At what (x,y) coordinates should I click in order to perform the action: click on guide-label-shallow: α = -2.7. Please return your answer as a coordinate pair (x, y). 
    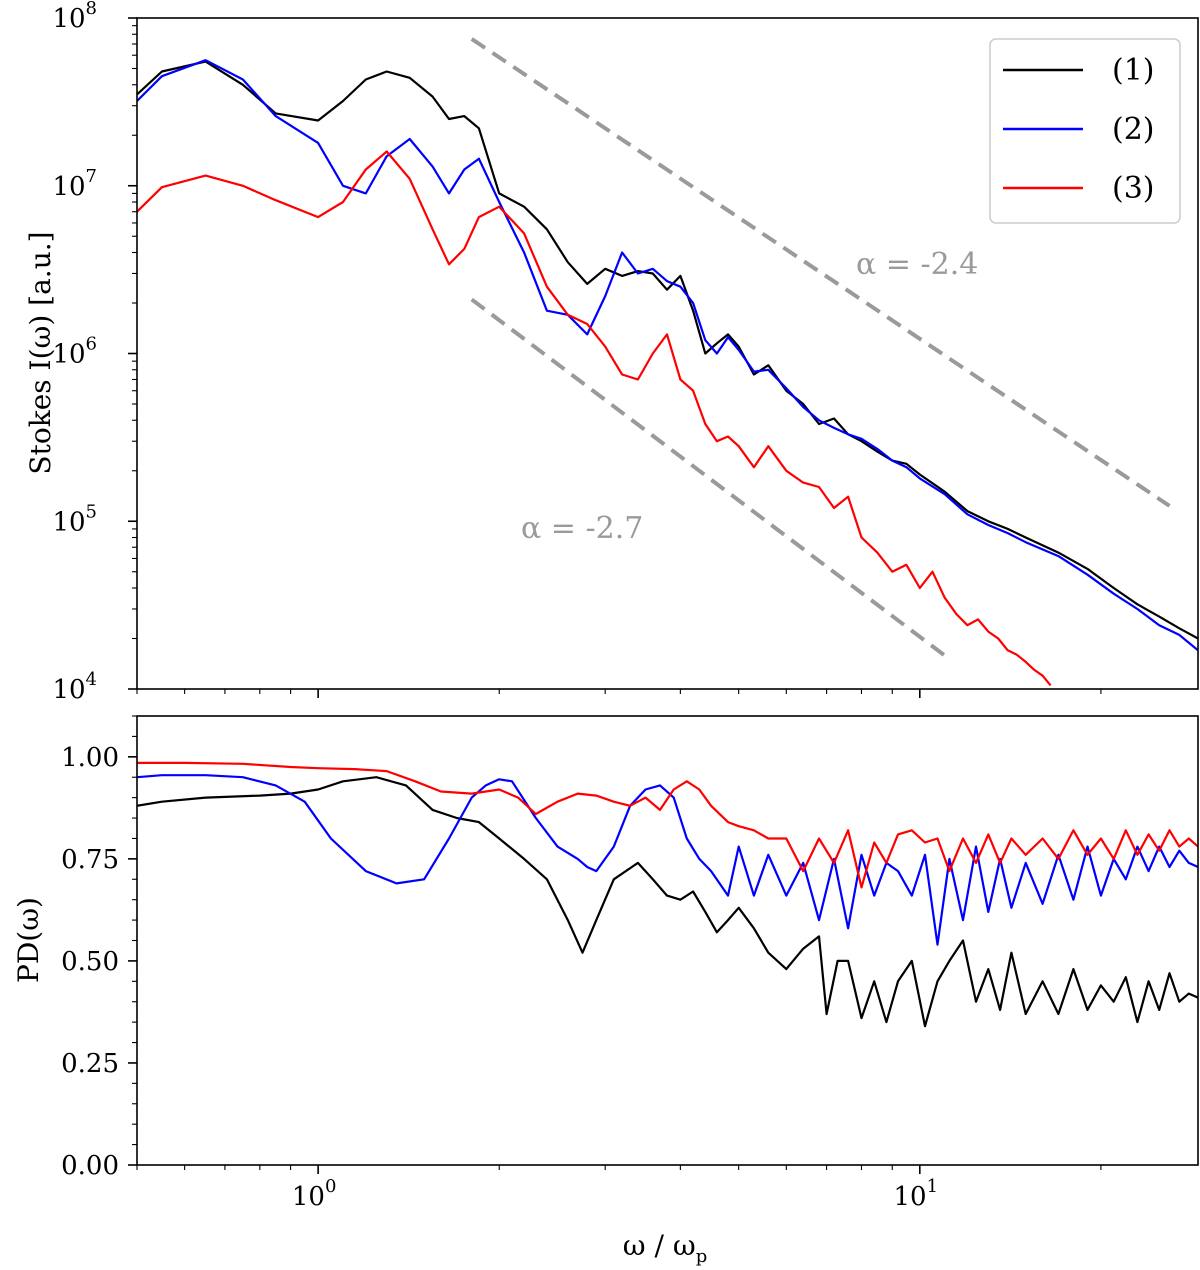
    Looking at the image, I should click on (582, 528).